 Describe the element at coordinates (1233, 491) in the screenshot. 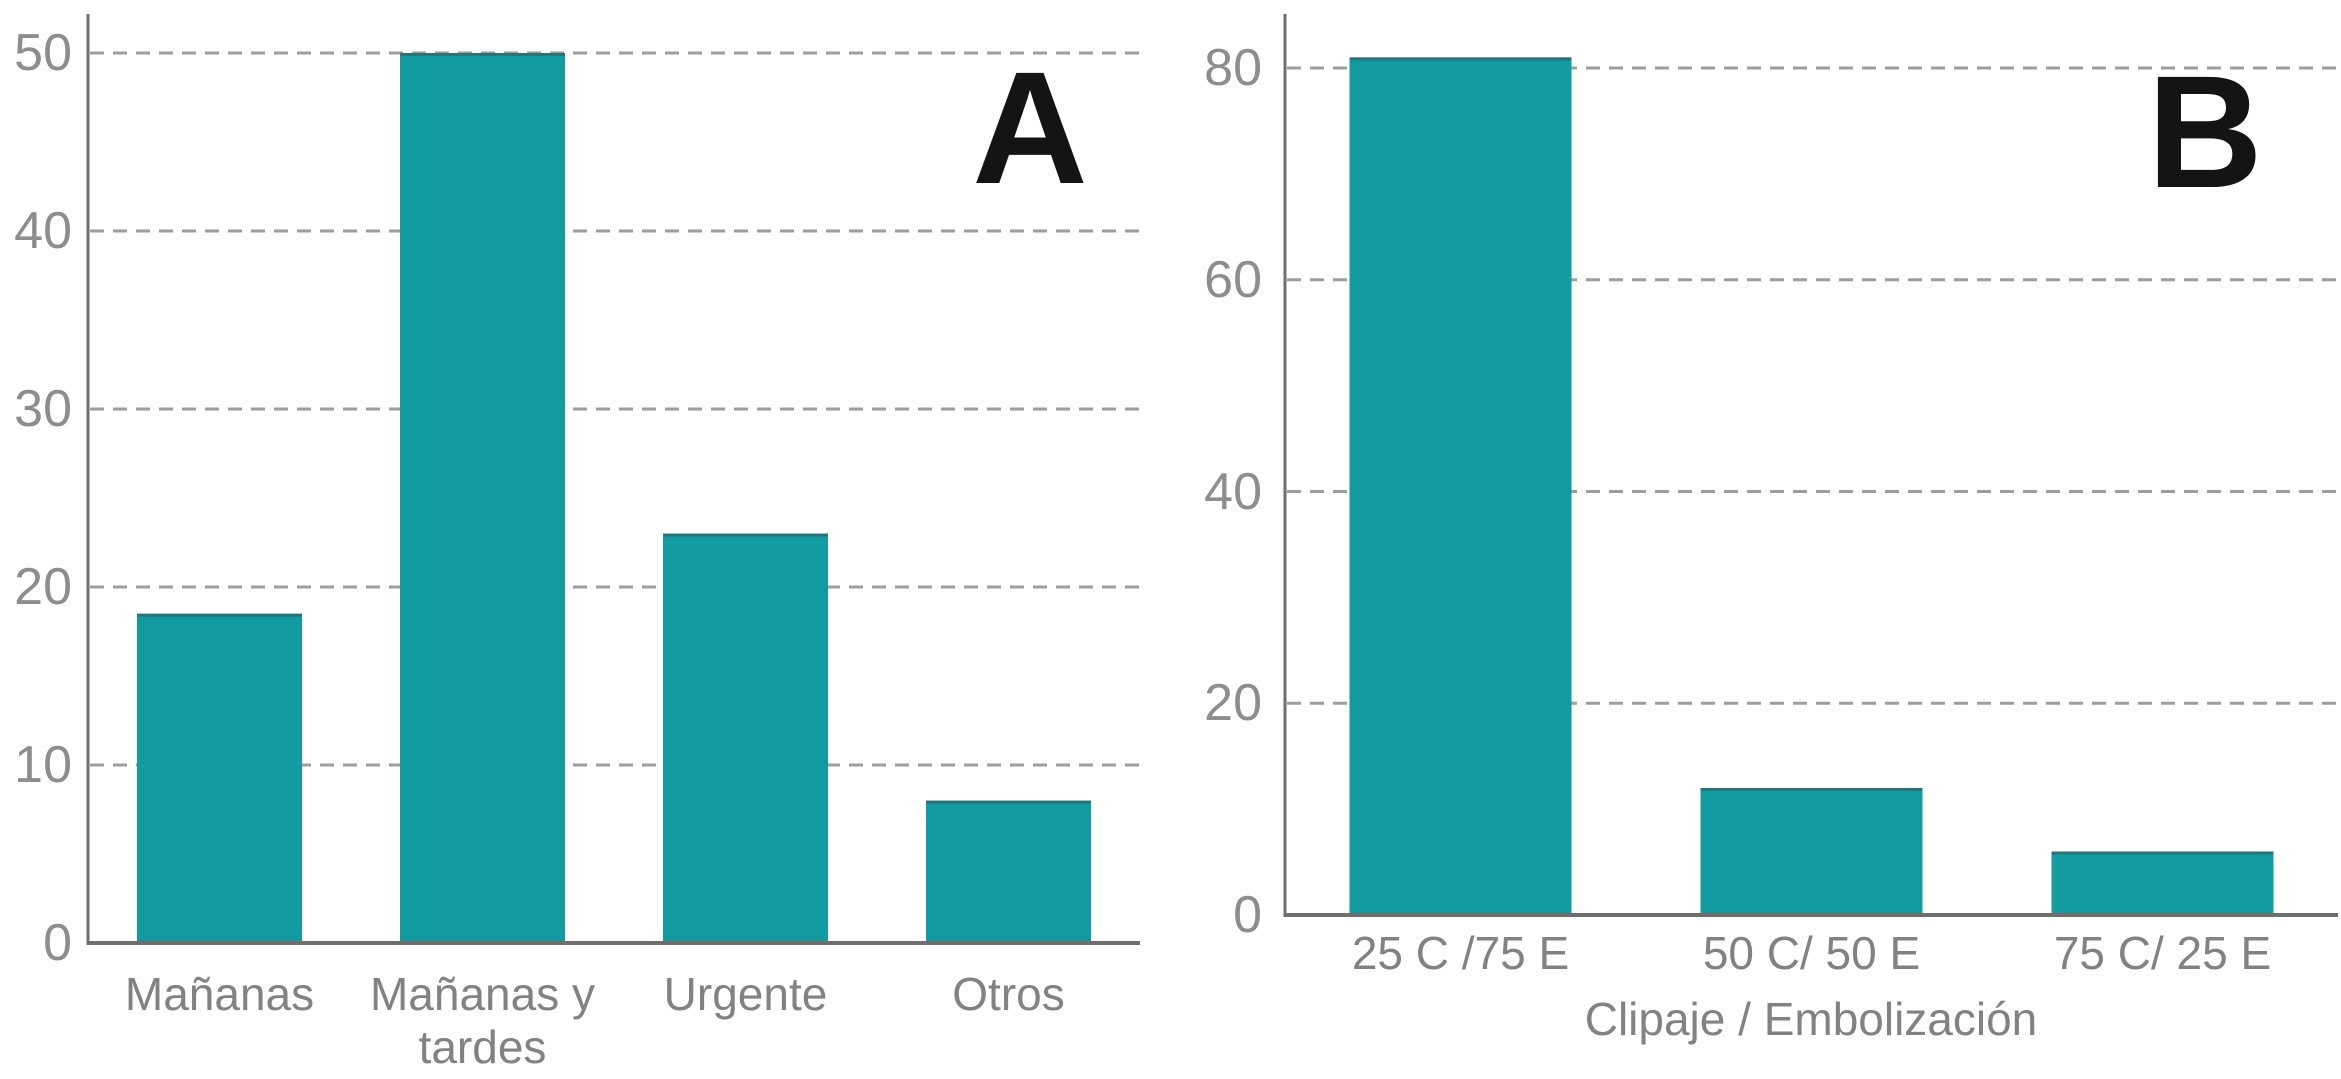

I see `chart-b-ytick-40: 40` at that location.